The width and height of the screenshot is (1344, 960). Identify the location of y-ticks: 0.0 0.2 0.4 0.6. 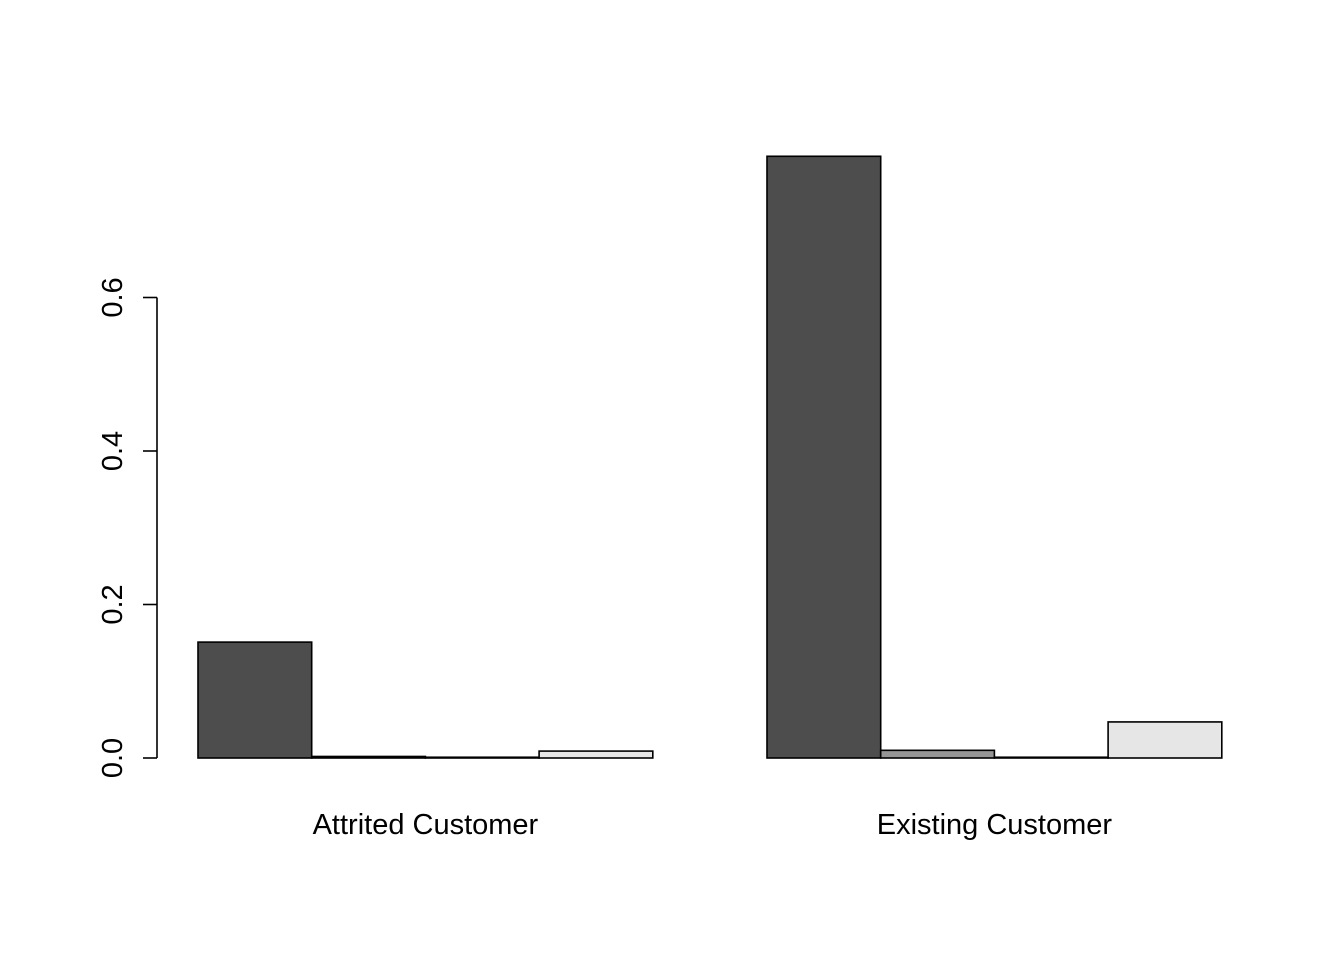
(127, 527).